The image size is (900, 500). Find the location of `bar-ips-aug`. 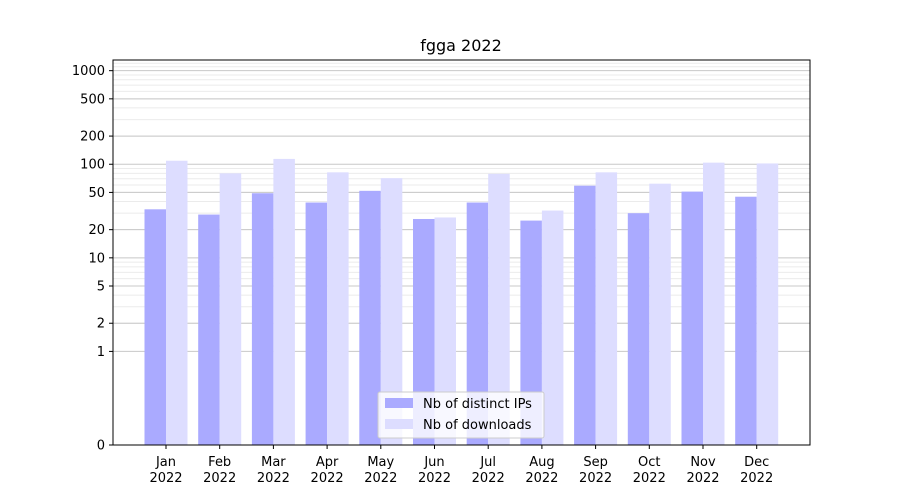

bar-ips-aug is located at coordinates (531, 332).